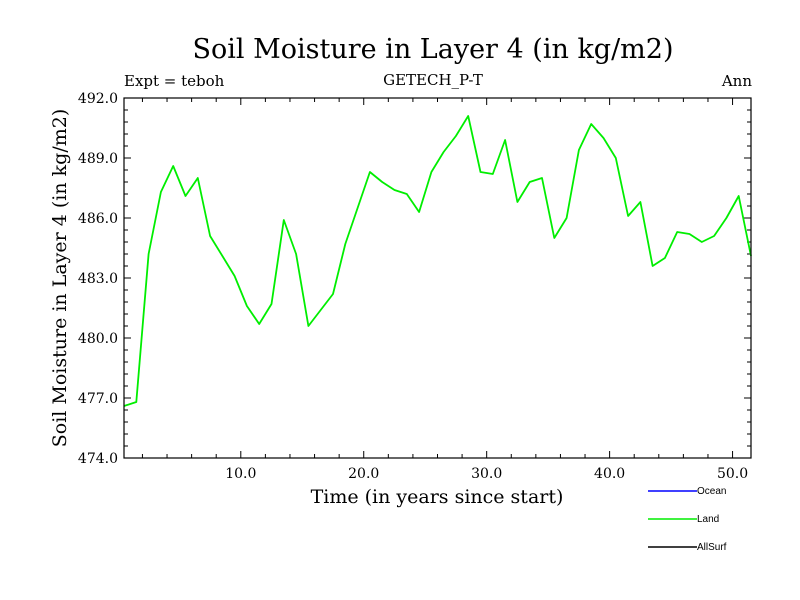  What do you see at coordinates (98, 279) in the screenshot?
I see `y-tick-label: 483.0` at bounding box center [98, 279].